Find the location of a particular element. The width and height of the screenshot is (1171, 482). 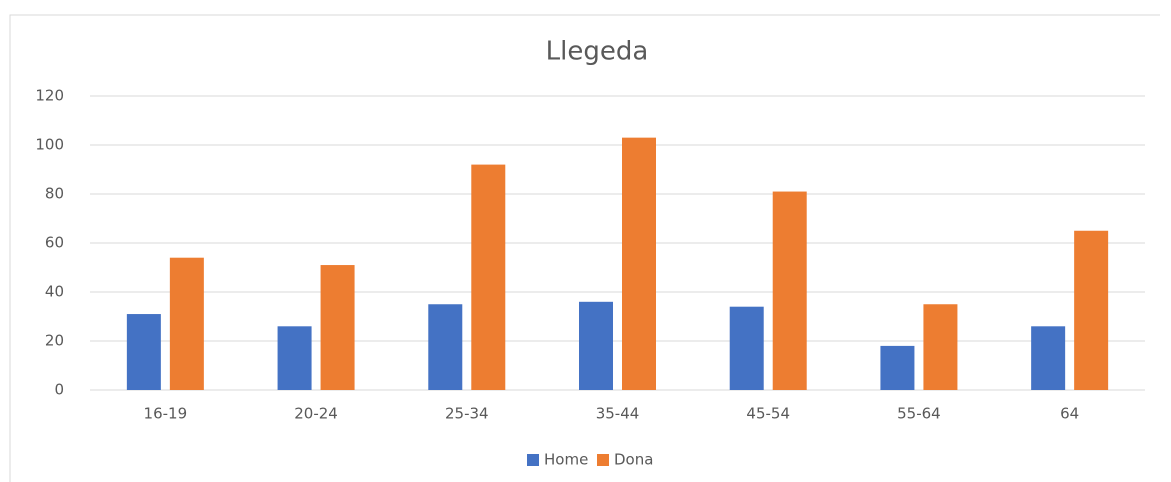

x-tick-label: 55-64 is located at coordinates (919, 414).